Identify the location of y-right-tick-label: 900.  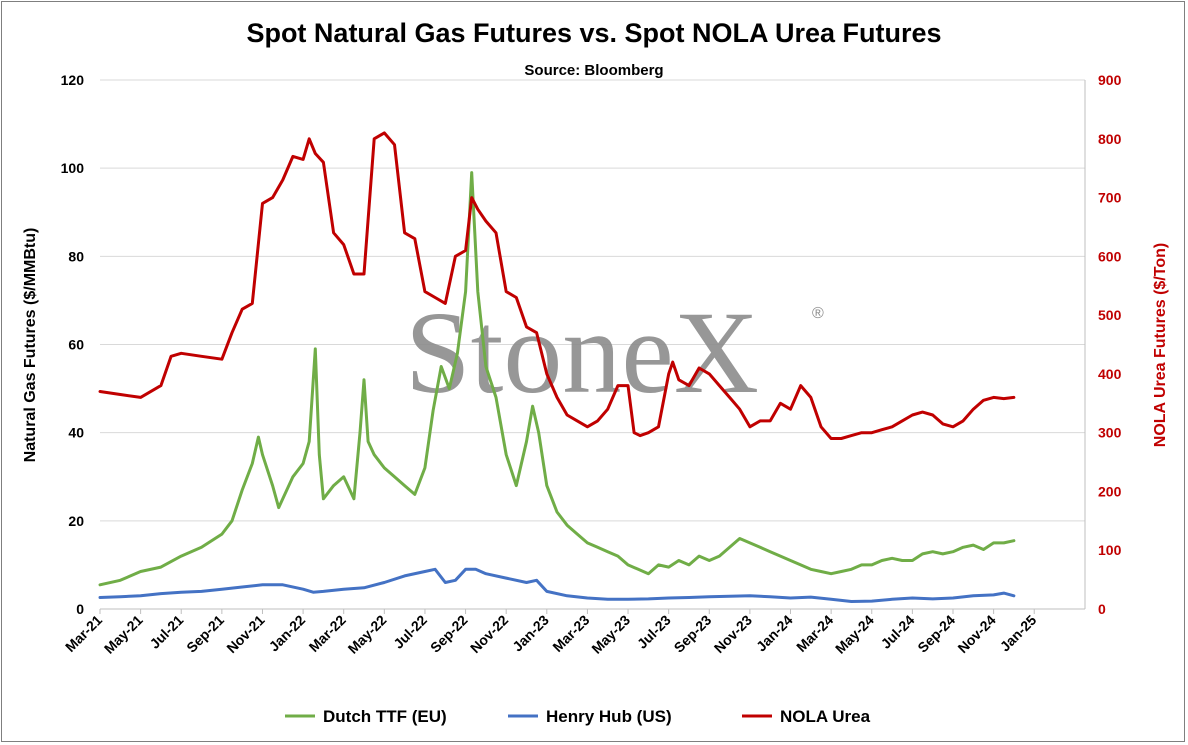
(1110, 80).